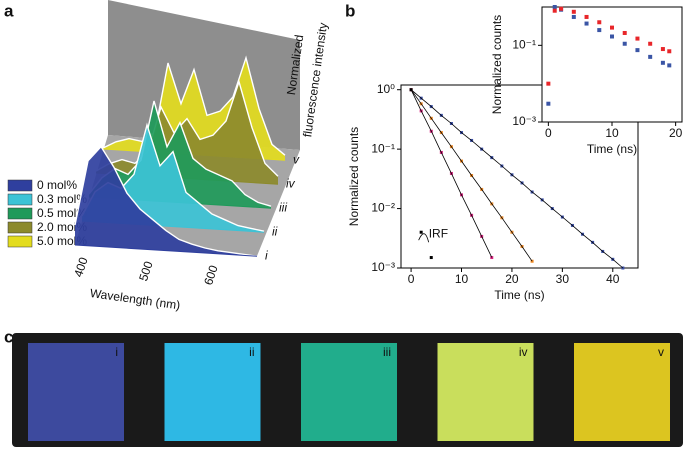  What do you see at coordinates (81, 267) in the screenshot?
I see `x-tick-label: 400` at bounding box center [81, 267].